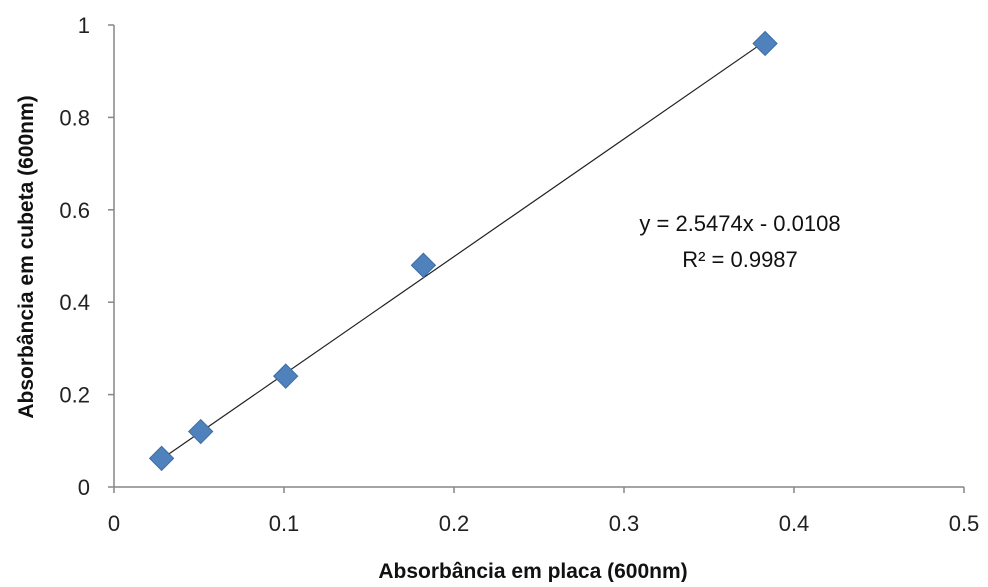 The width and height of the screenshot is (988, 587). I want to click on y-tick-label: 0.8, so click(74, 117).